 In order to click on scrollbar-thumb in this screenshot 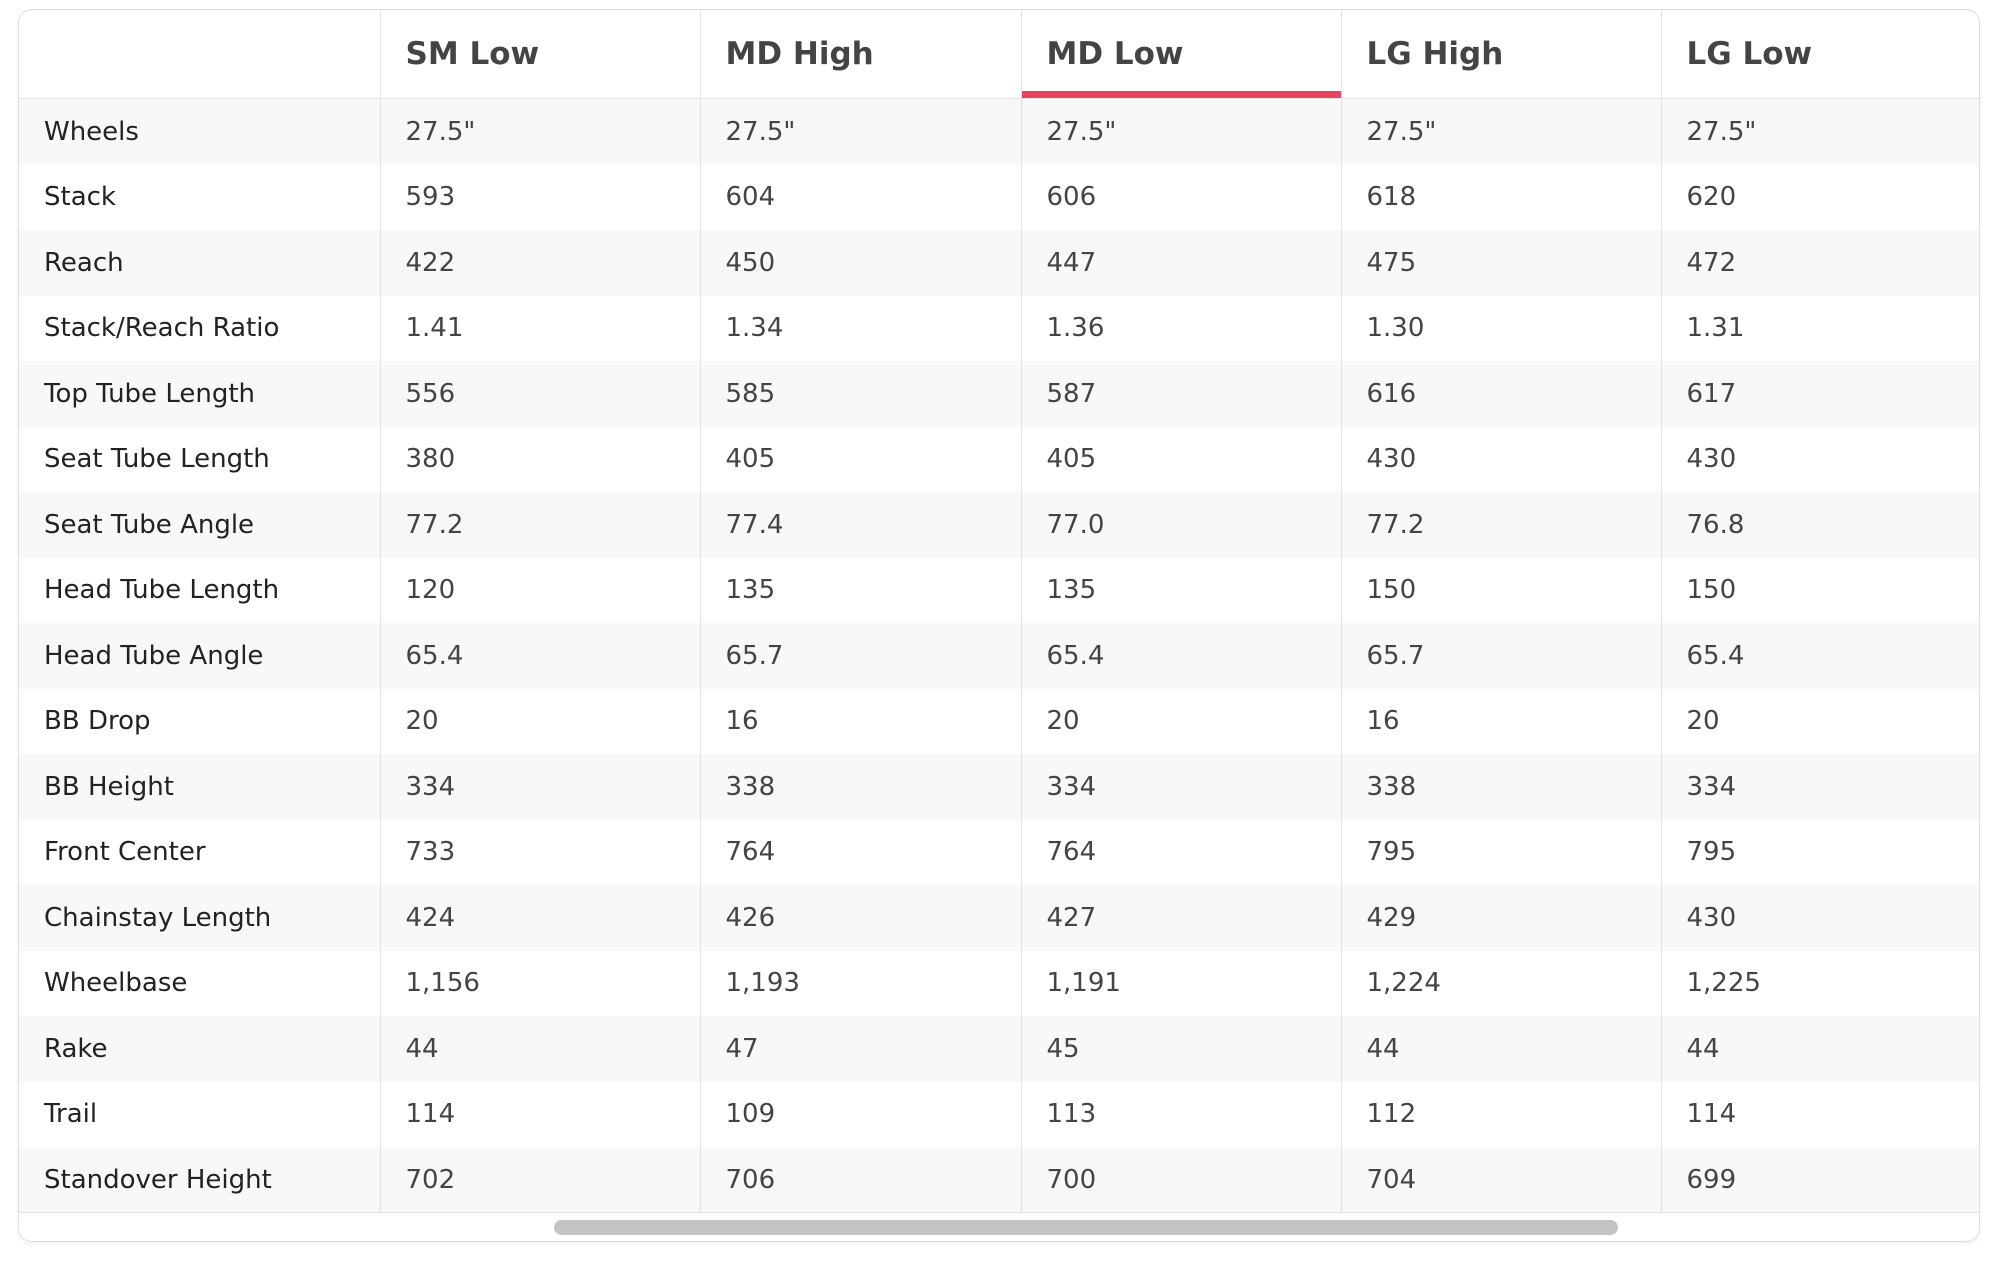, I will do `click(1086, 1227)`.